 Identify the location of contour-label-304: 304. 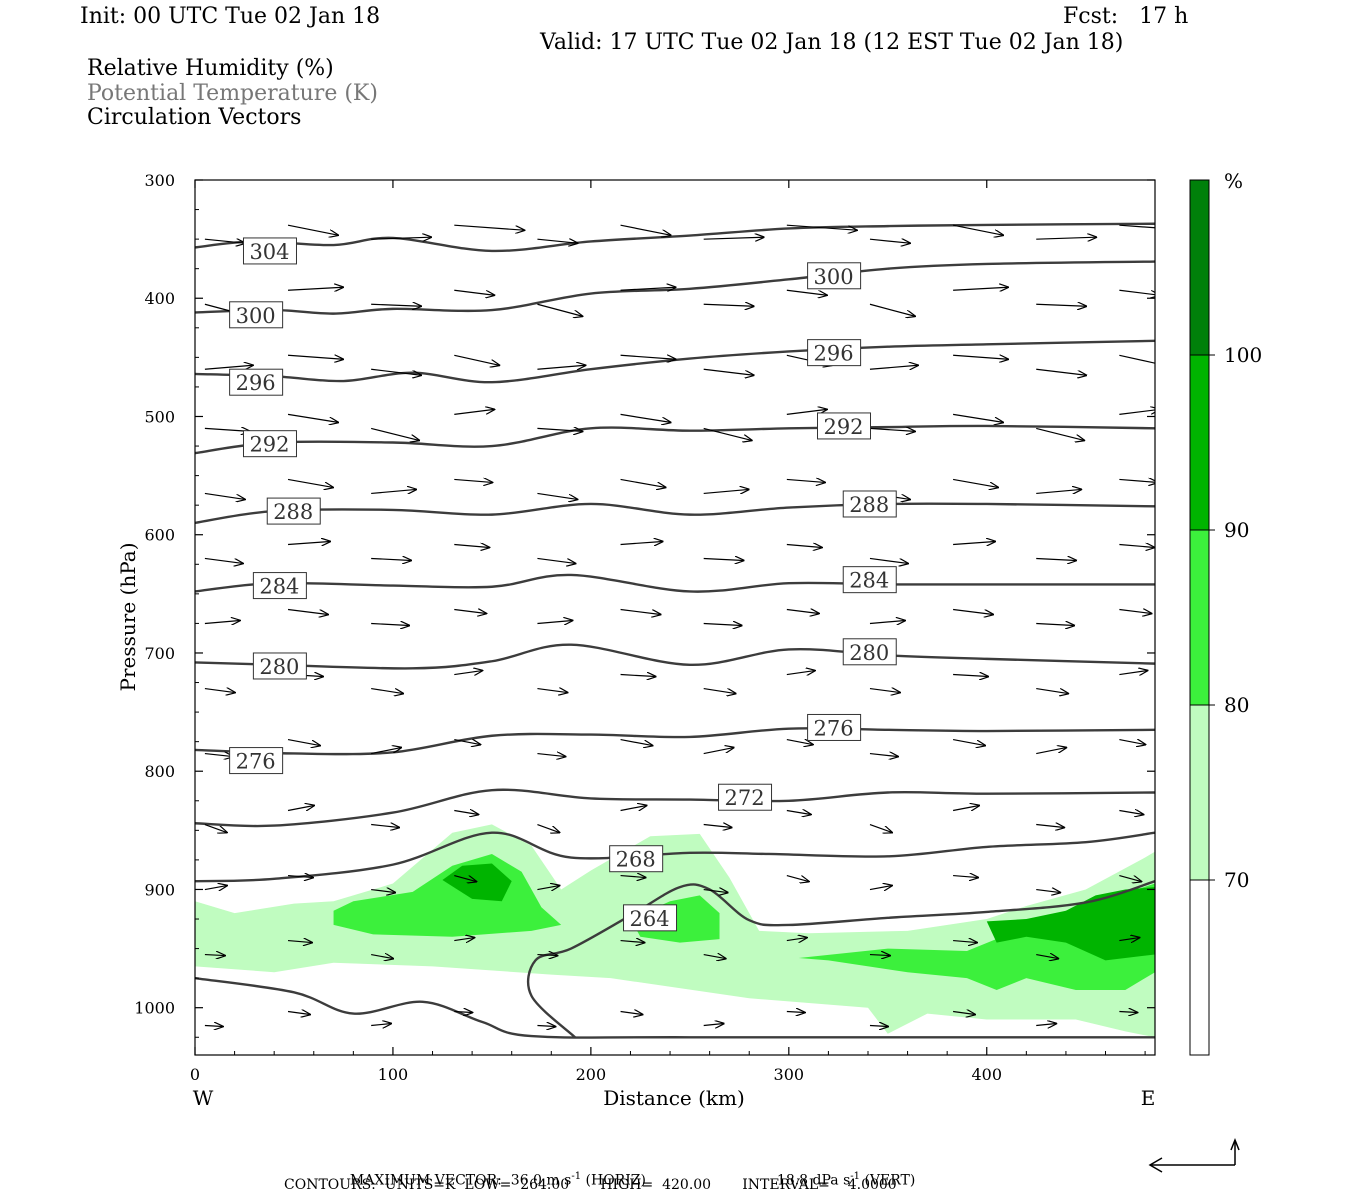
(269, 251).